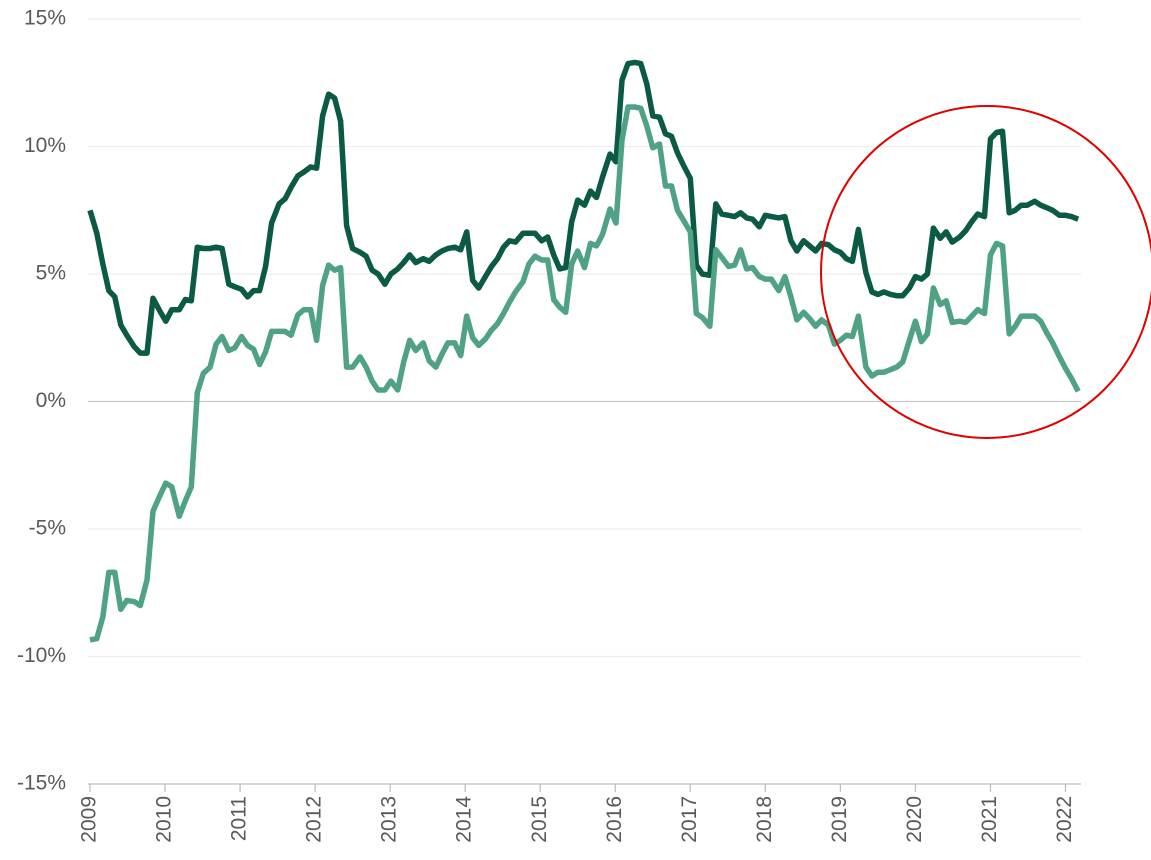 Image resolution: width=1151 pixels, height=860 pixels. Describe the element at coordinates (239, 818) in the screenshot. I see `x-tick-label: 2011` at that location.